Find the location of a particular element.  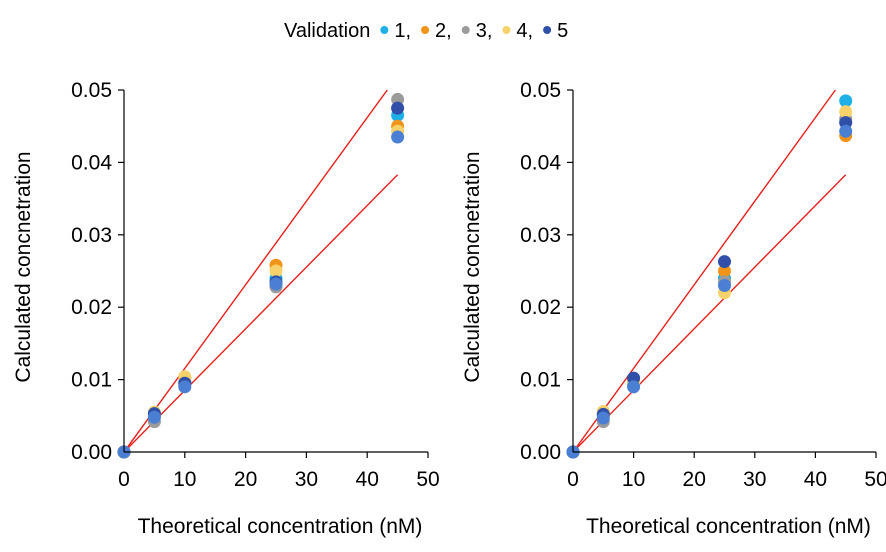

chart-right-x-tick-label: 40 is located at coordinates (815, 479).